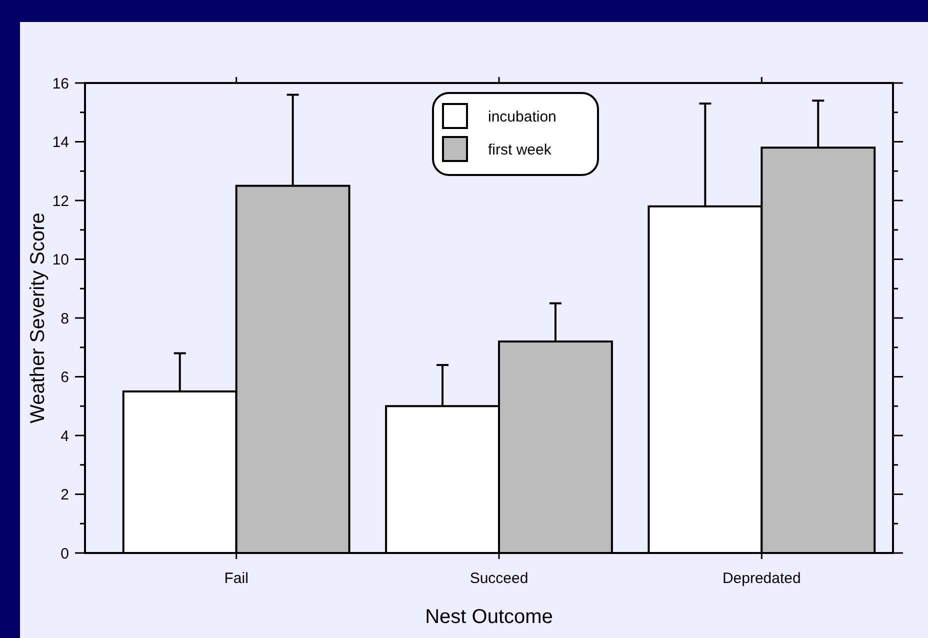  I want to click on y-tick-label: 16, so click(60, 83).